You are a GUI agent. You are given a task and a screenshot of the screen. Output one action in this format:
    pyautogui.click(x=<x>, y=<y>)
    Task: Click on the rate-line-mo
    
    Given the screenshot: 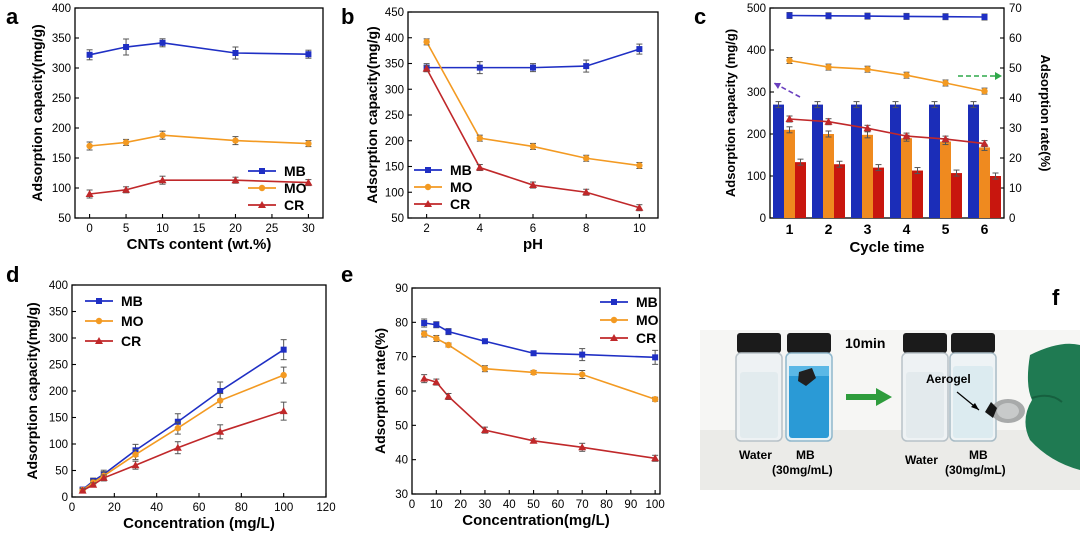 What is the action you would take?
    pyautogui.click(x=887, y=75)
    